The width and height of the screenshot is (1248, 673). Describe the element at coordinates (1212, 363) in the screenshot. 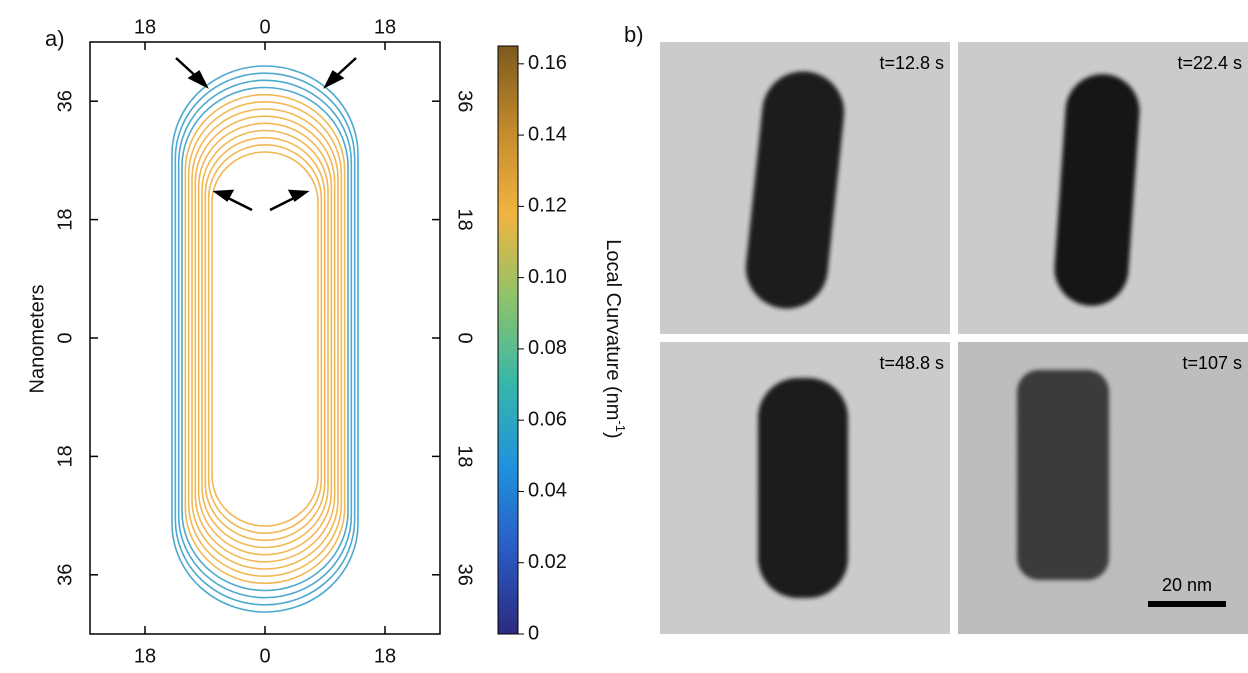

I see `time-label: t=107 s` at that location.